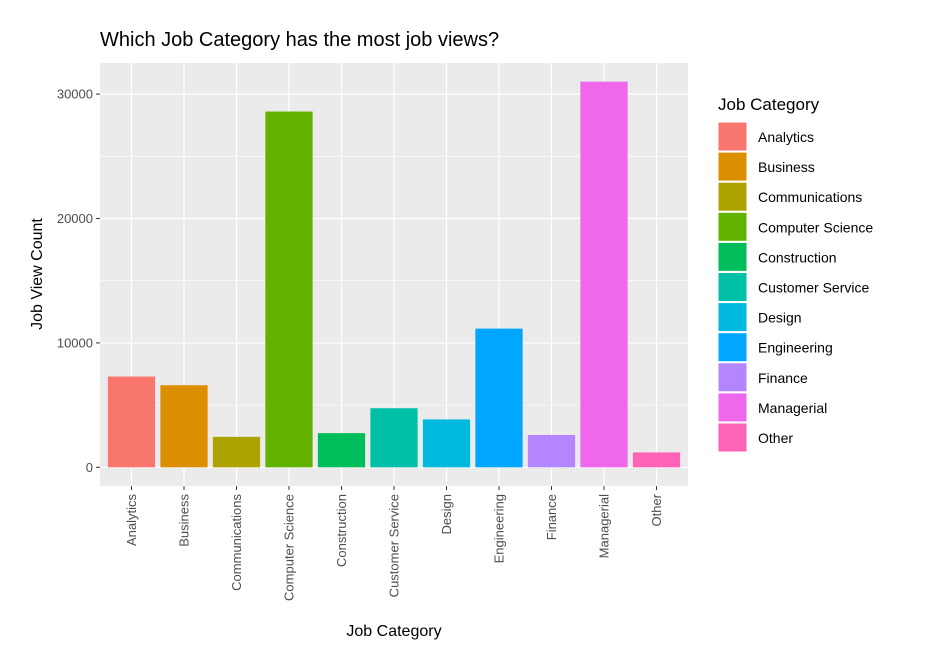  Describe the element at coordinates (815, 227) in the screenshot. I see `legend-label: Computer Science` at that location.